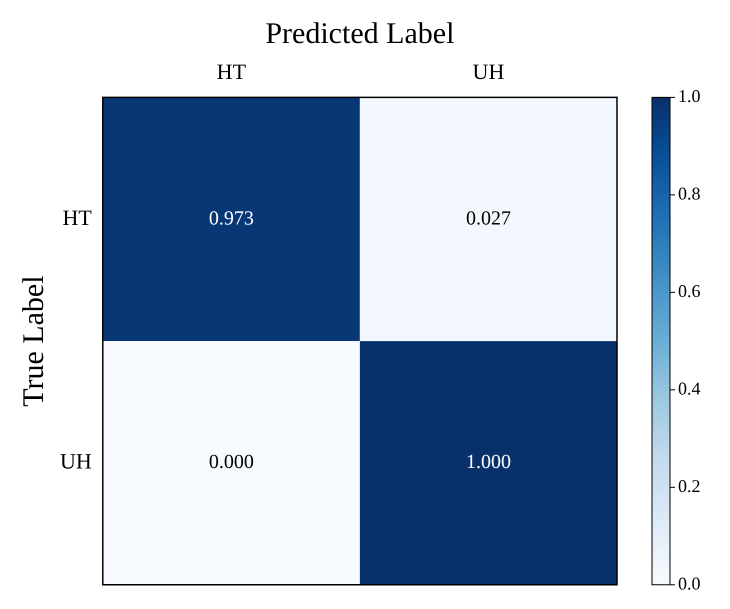 Image resolution: width=730 pixels, height=609 pixels. What do you see at coordinates (689, 584) in the screenshot?
I see `color-bar-label: 0.0` at bounding box center [689, 584].